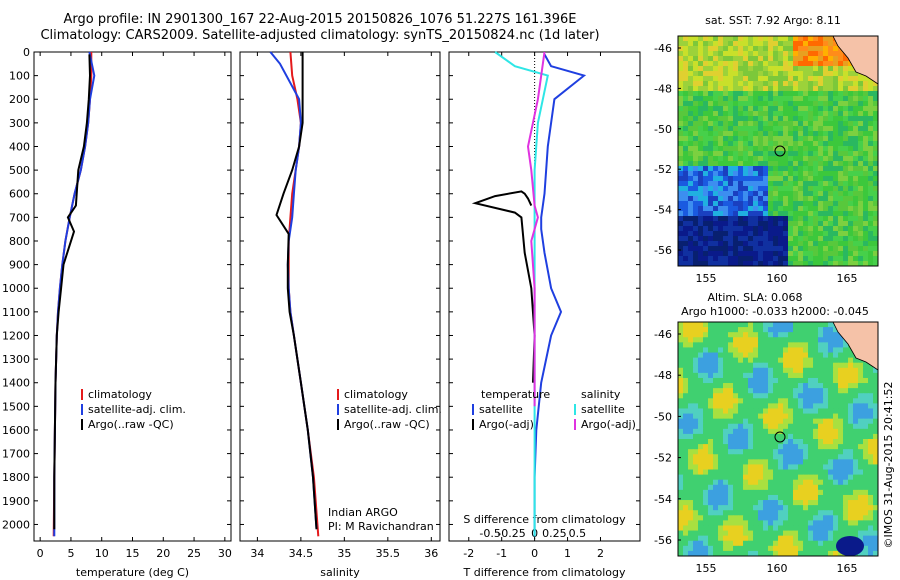 The width and height of the screenshot is (900, 580). What do you see at coordinates (301, 553) in the screenshot?
I see `x-tick-label: 34.5` at bounding box center [301, 553].